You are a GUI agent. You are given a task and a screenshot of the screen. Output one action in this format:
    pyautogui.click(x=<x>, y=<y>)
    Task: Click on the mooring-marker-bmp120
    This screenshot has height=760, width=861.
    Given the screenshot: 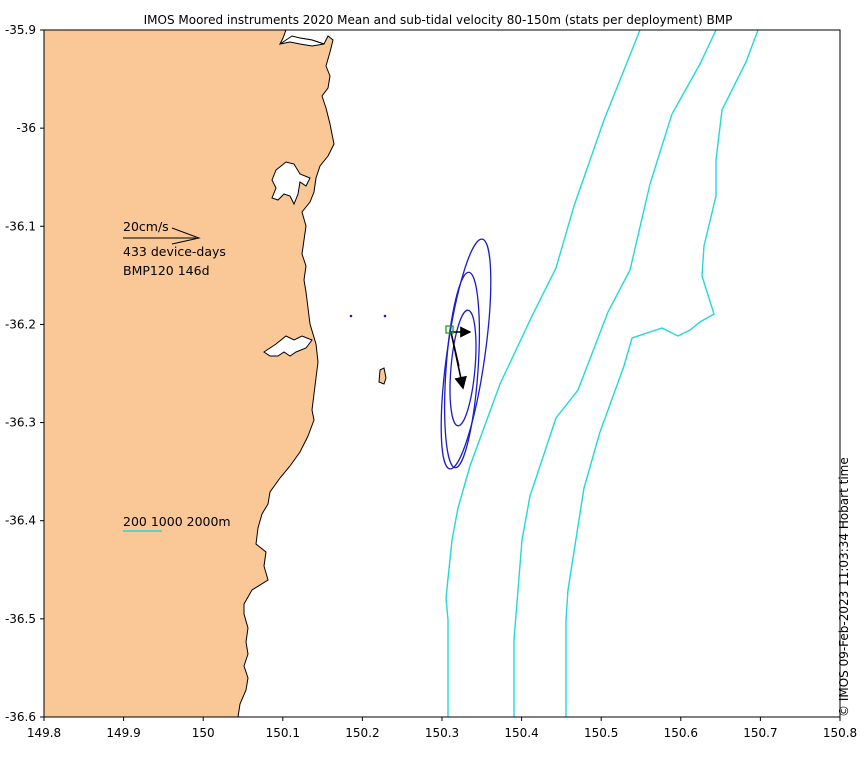 What is the action you would take?
    pyautogui.click(x=449, y=329)
    